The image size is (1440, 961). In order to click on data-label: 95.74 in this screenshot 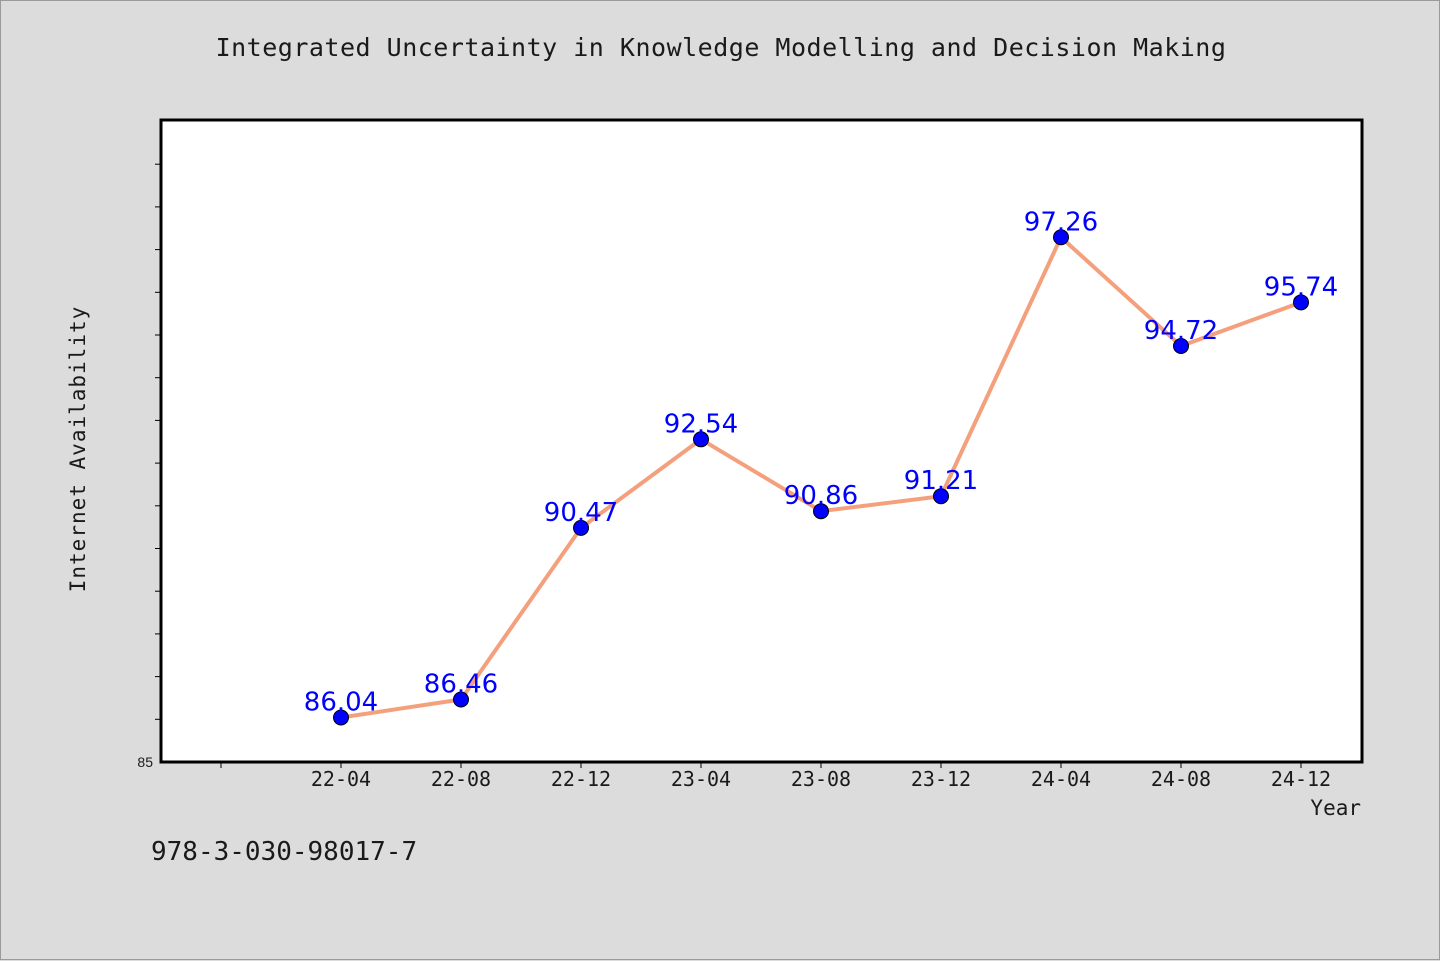, I will do `click(1301, 287)`.